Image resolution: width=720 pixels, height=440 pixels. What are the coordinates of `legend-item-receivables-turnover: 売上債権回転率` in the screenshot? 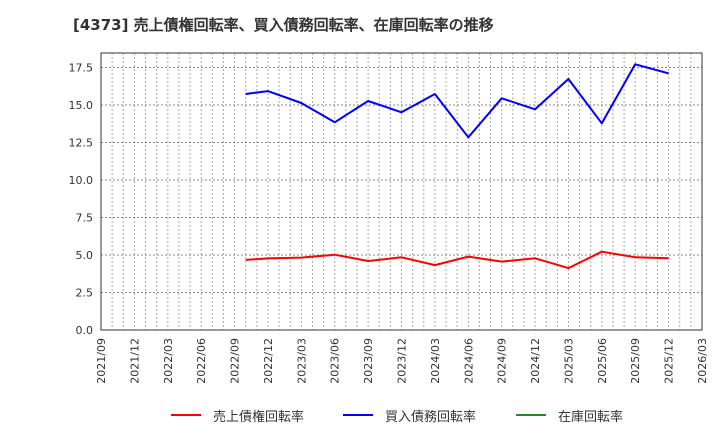 It's located at (237, 415).